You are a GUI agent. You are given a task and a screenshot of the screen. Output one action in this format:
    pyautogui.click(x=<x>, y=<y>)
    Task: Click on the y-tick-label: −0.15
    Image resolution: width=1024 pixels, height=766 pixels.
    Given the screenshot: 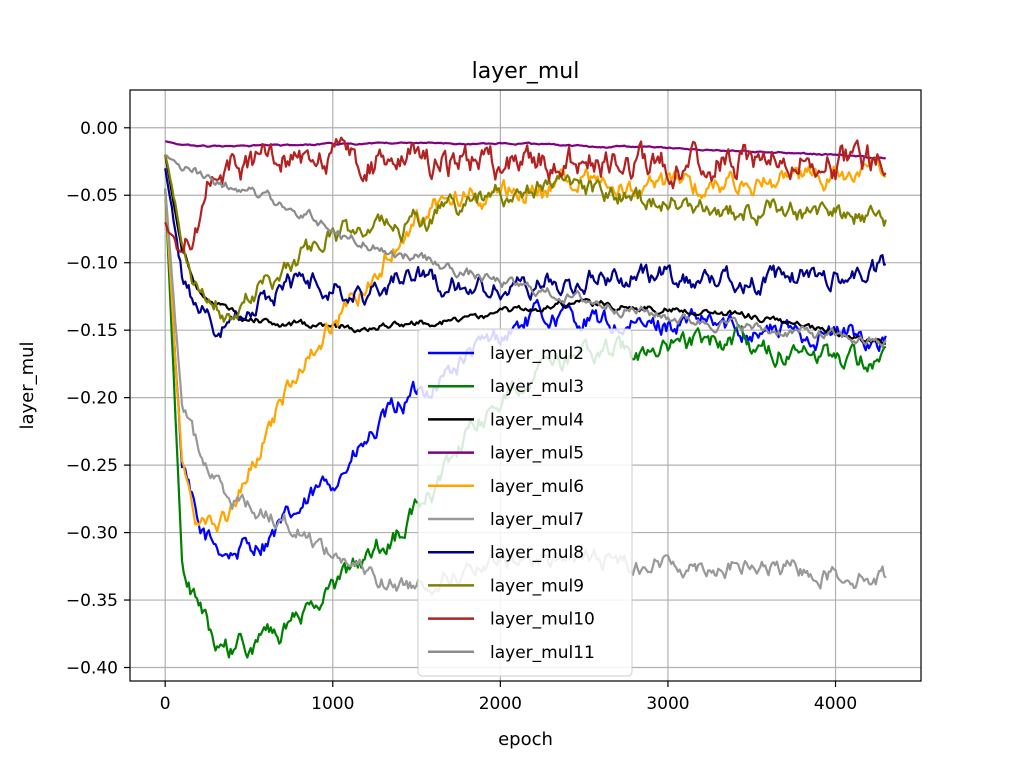 What is the action you would take?
    pyautogui.click(x=92, y=331)
    